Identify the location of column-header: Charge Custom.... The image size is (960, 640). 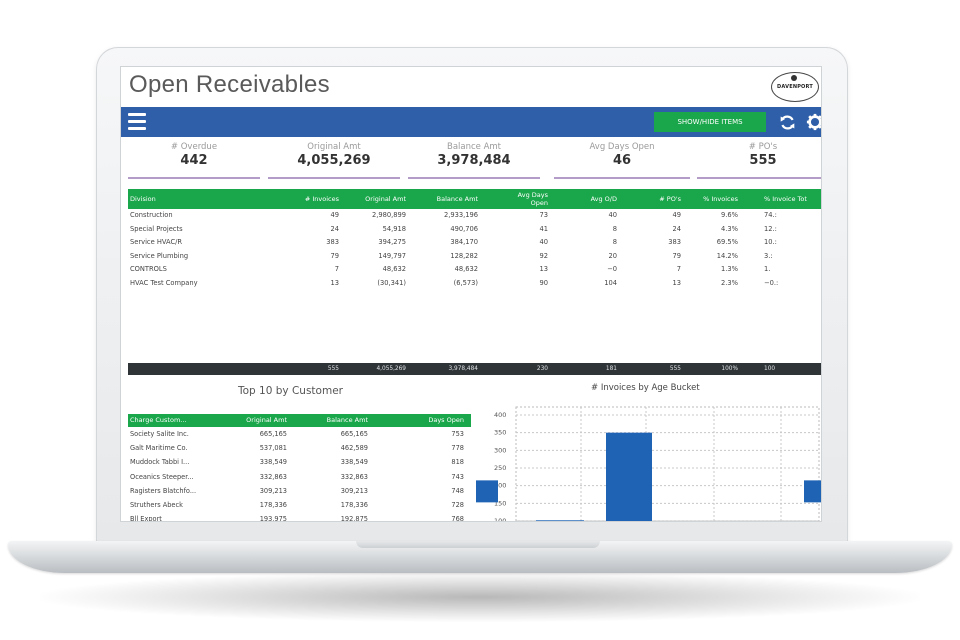
(158, 420).